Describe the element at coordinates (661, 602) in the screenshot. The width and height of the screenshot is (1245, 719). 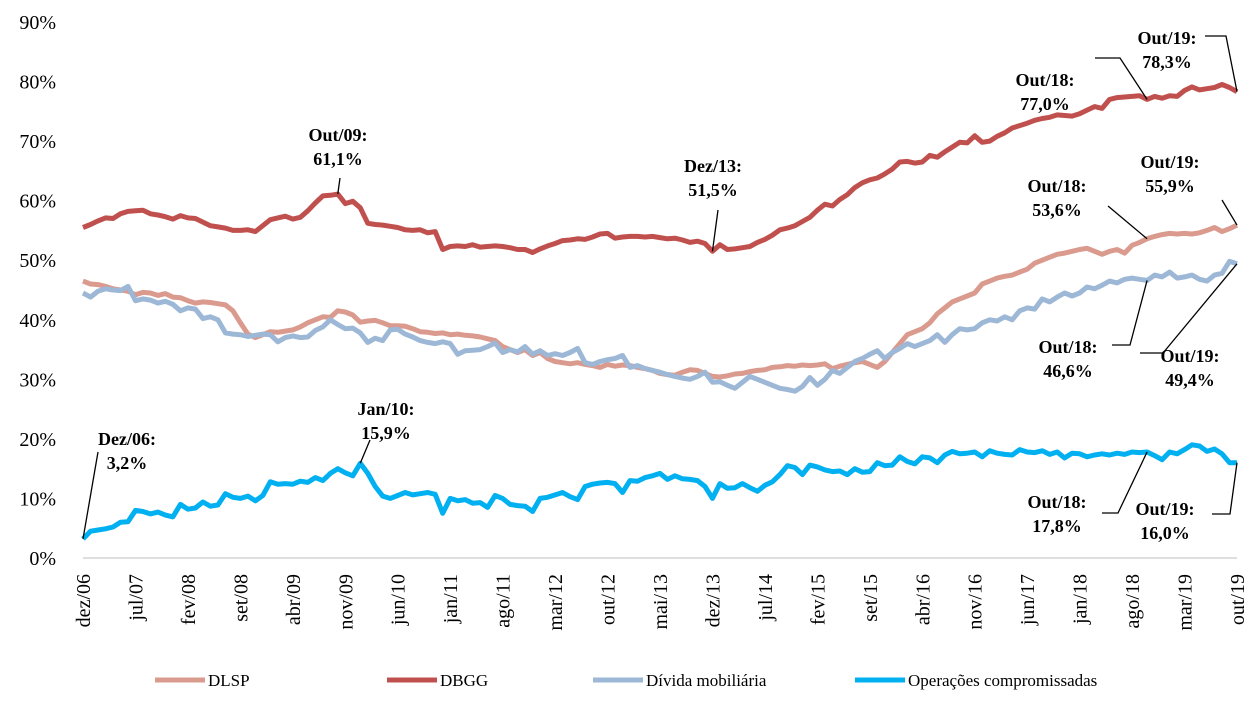
I see `x-tick-label: mai/13` at that location.